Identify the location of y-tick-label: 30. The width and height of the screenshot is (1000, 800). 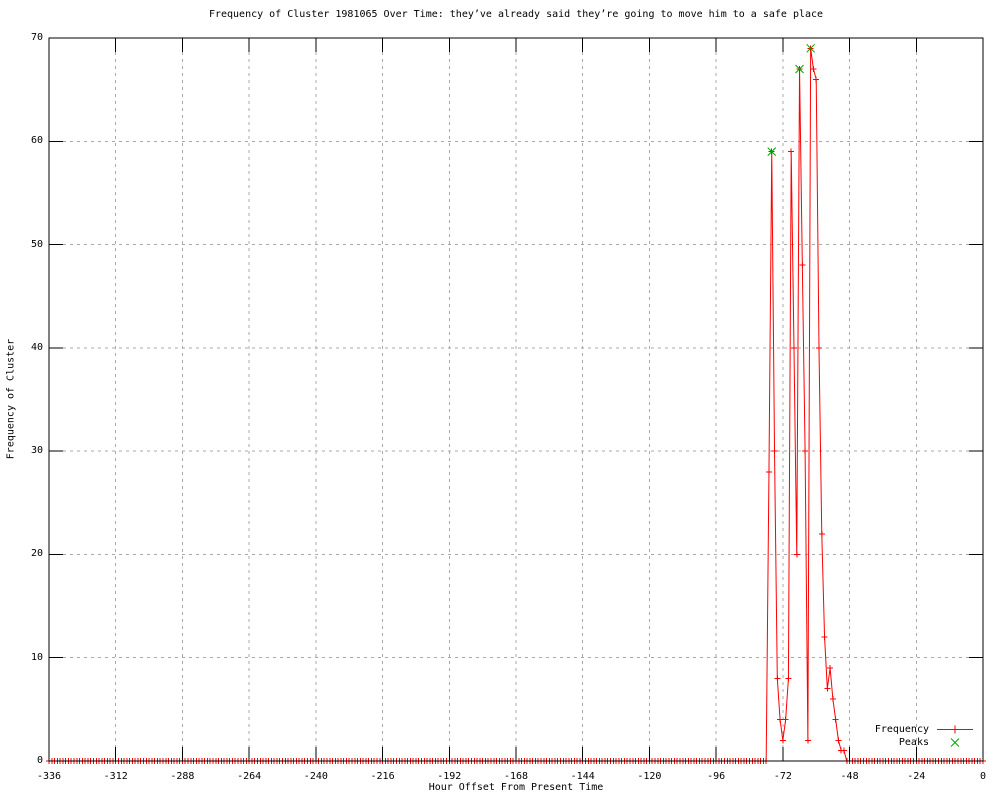
(36, 451).